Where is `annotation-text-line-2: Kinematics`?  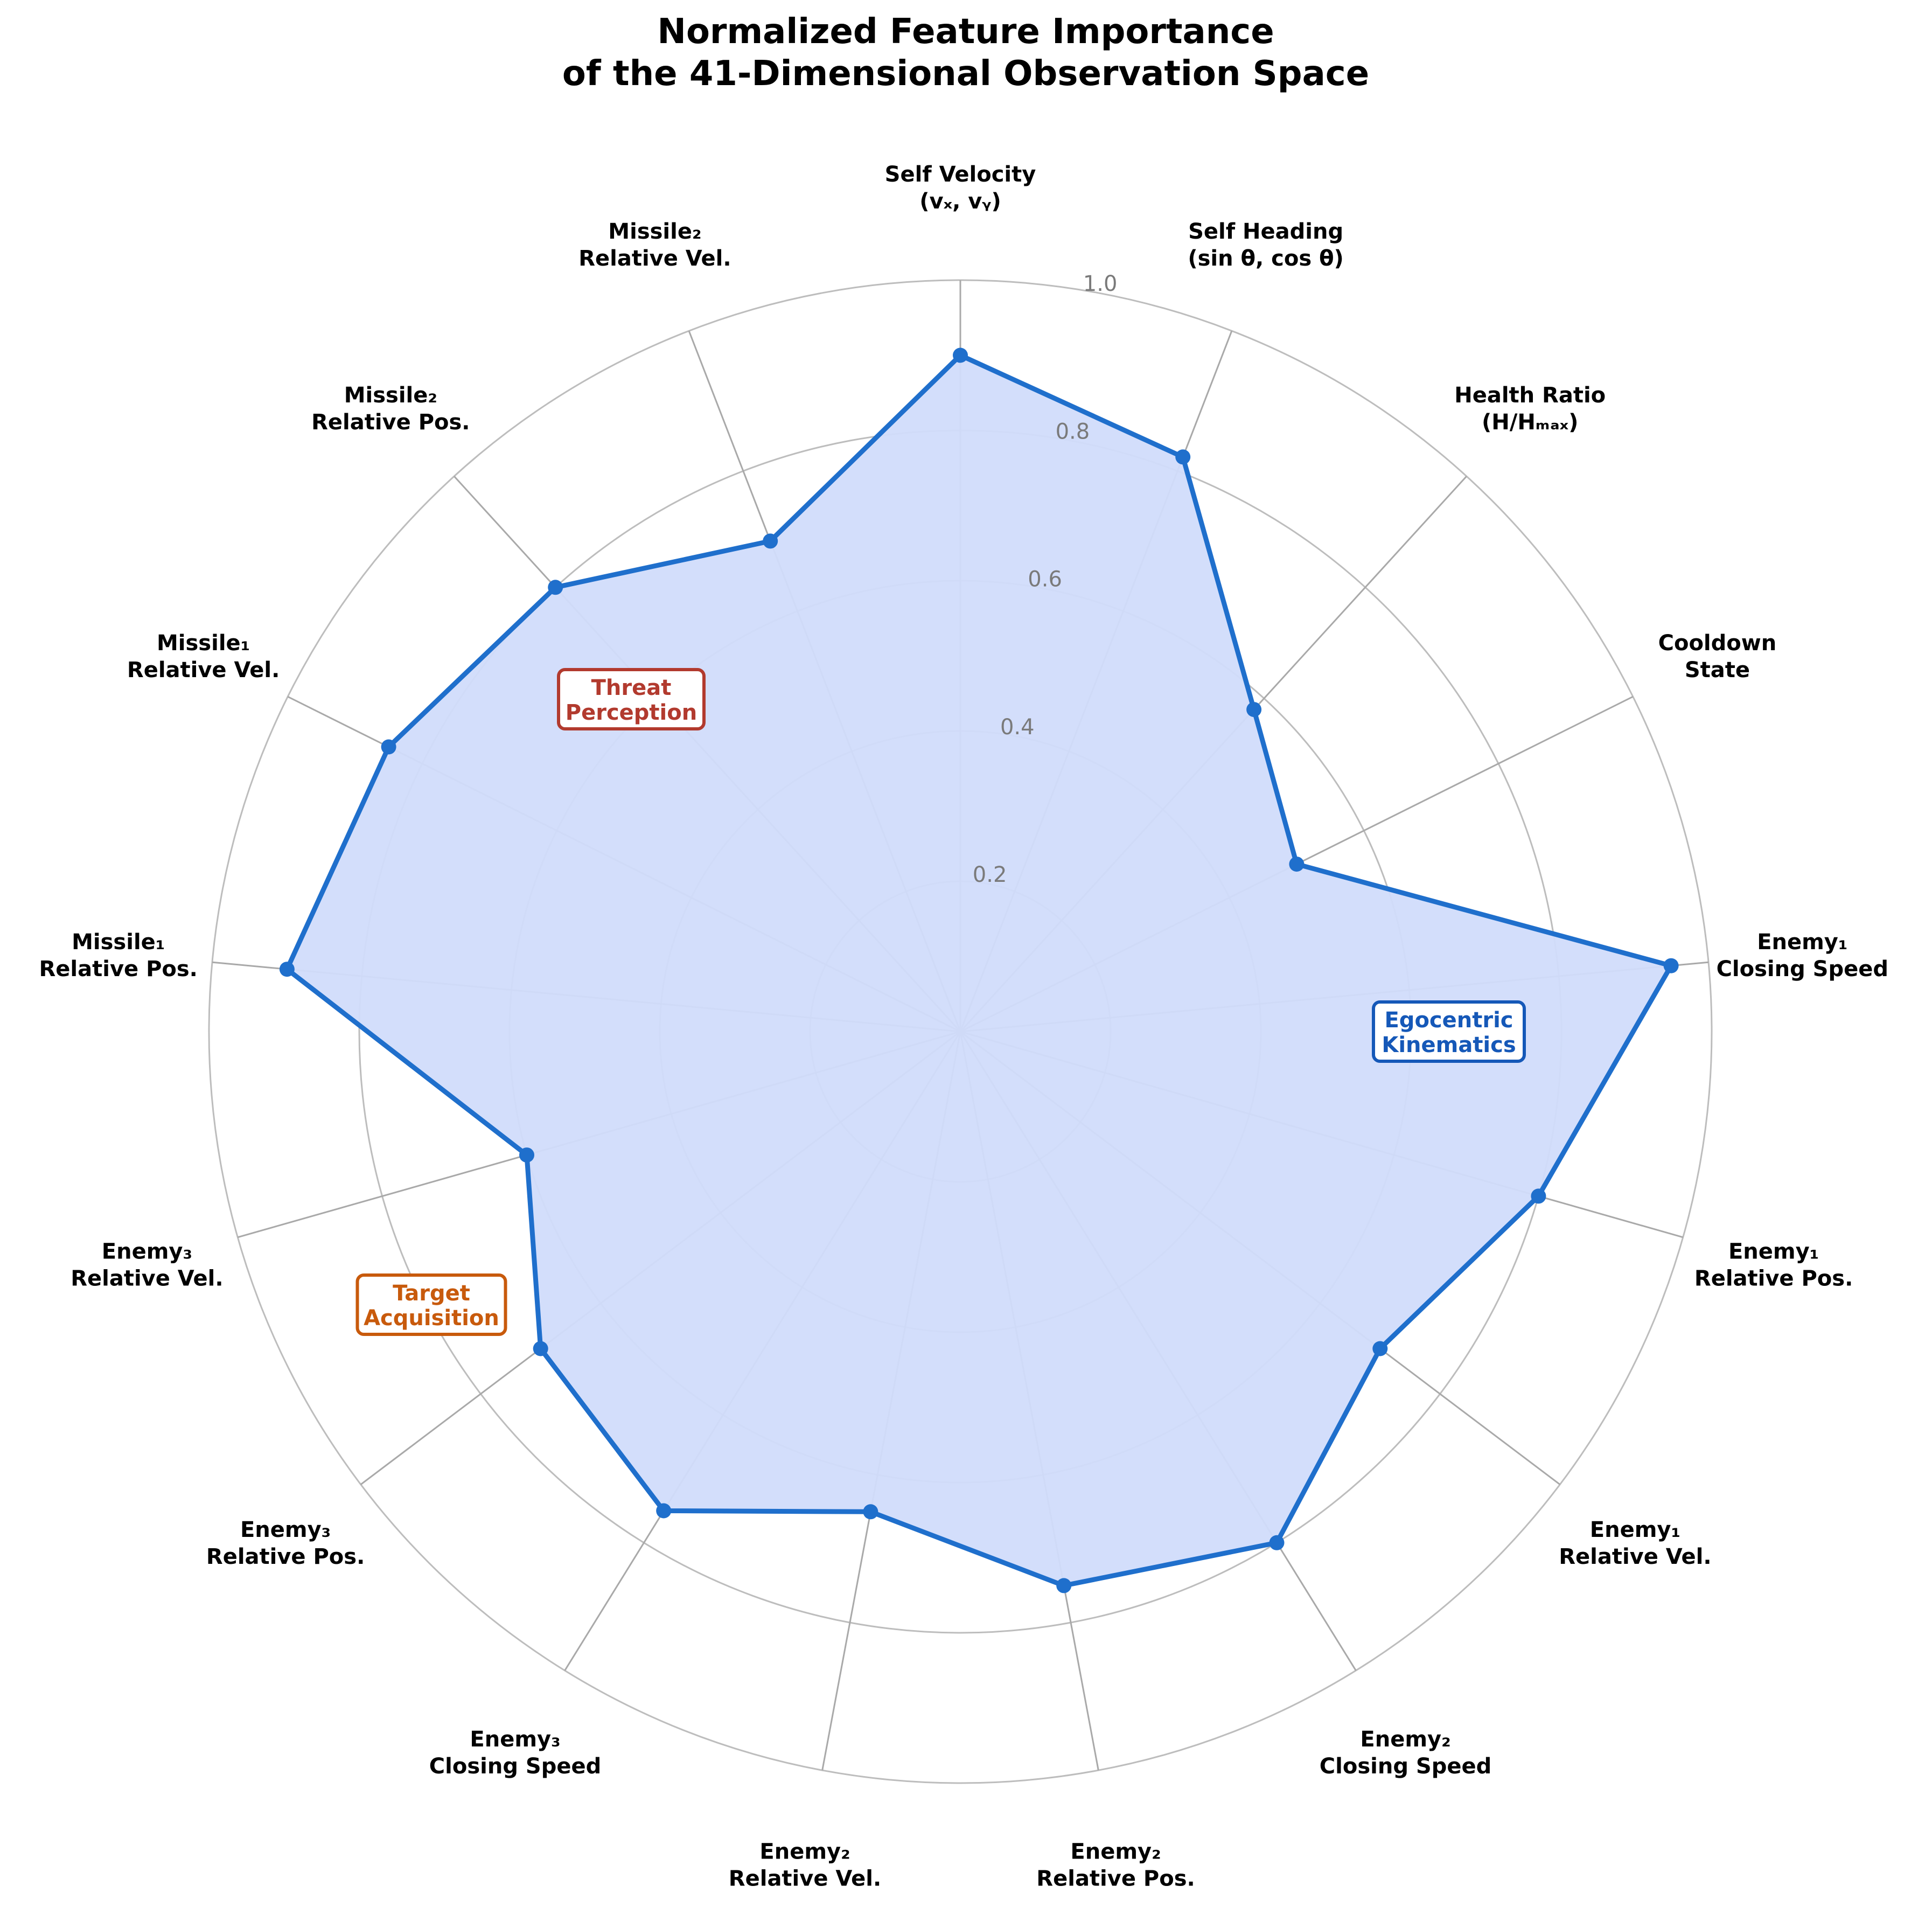
annotation-text-line-2: Kinematics is located at coordinates (1449, 1045).